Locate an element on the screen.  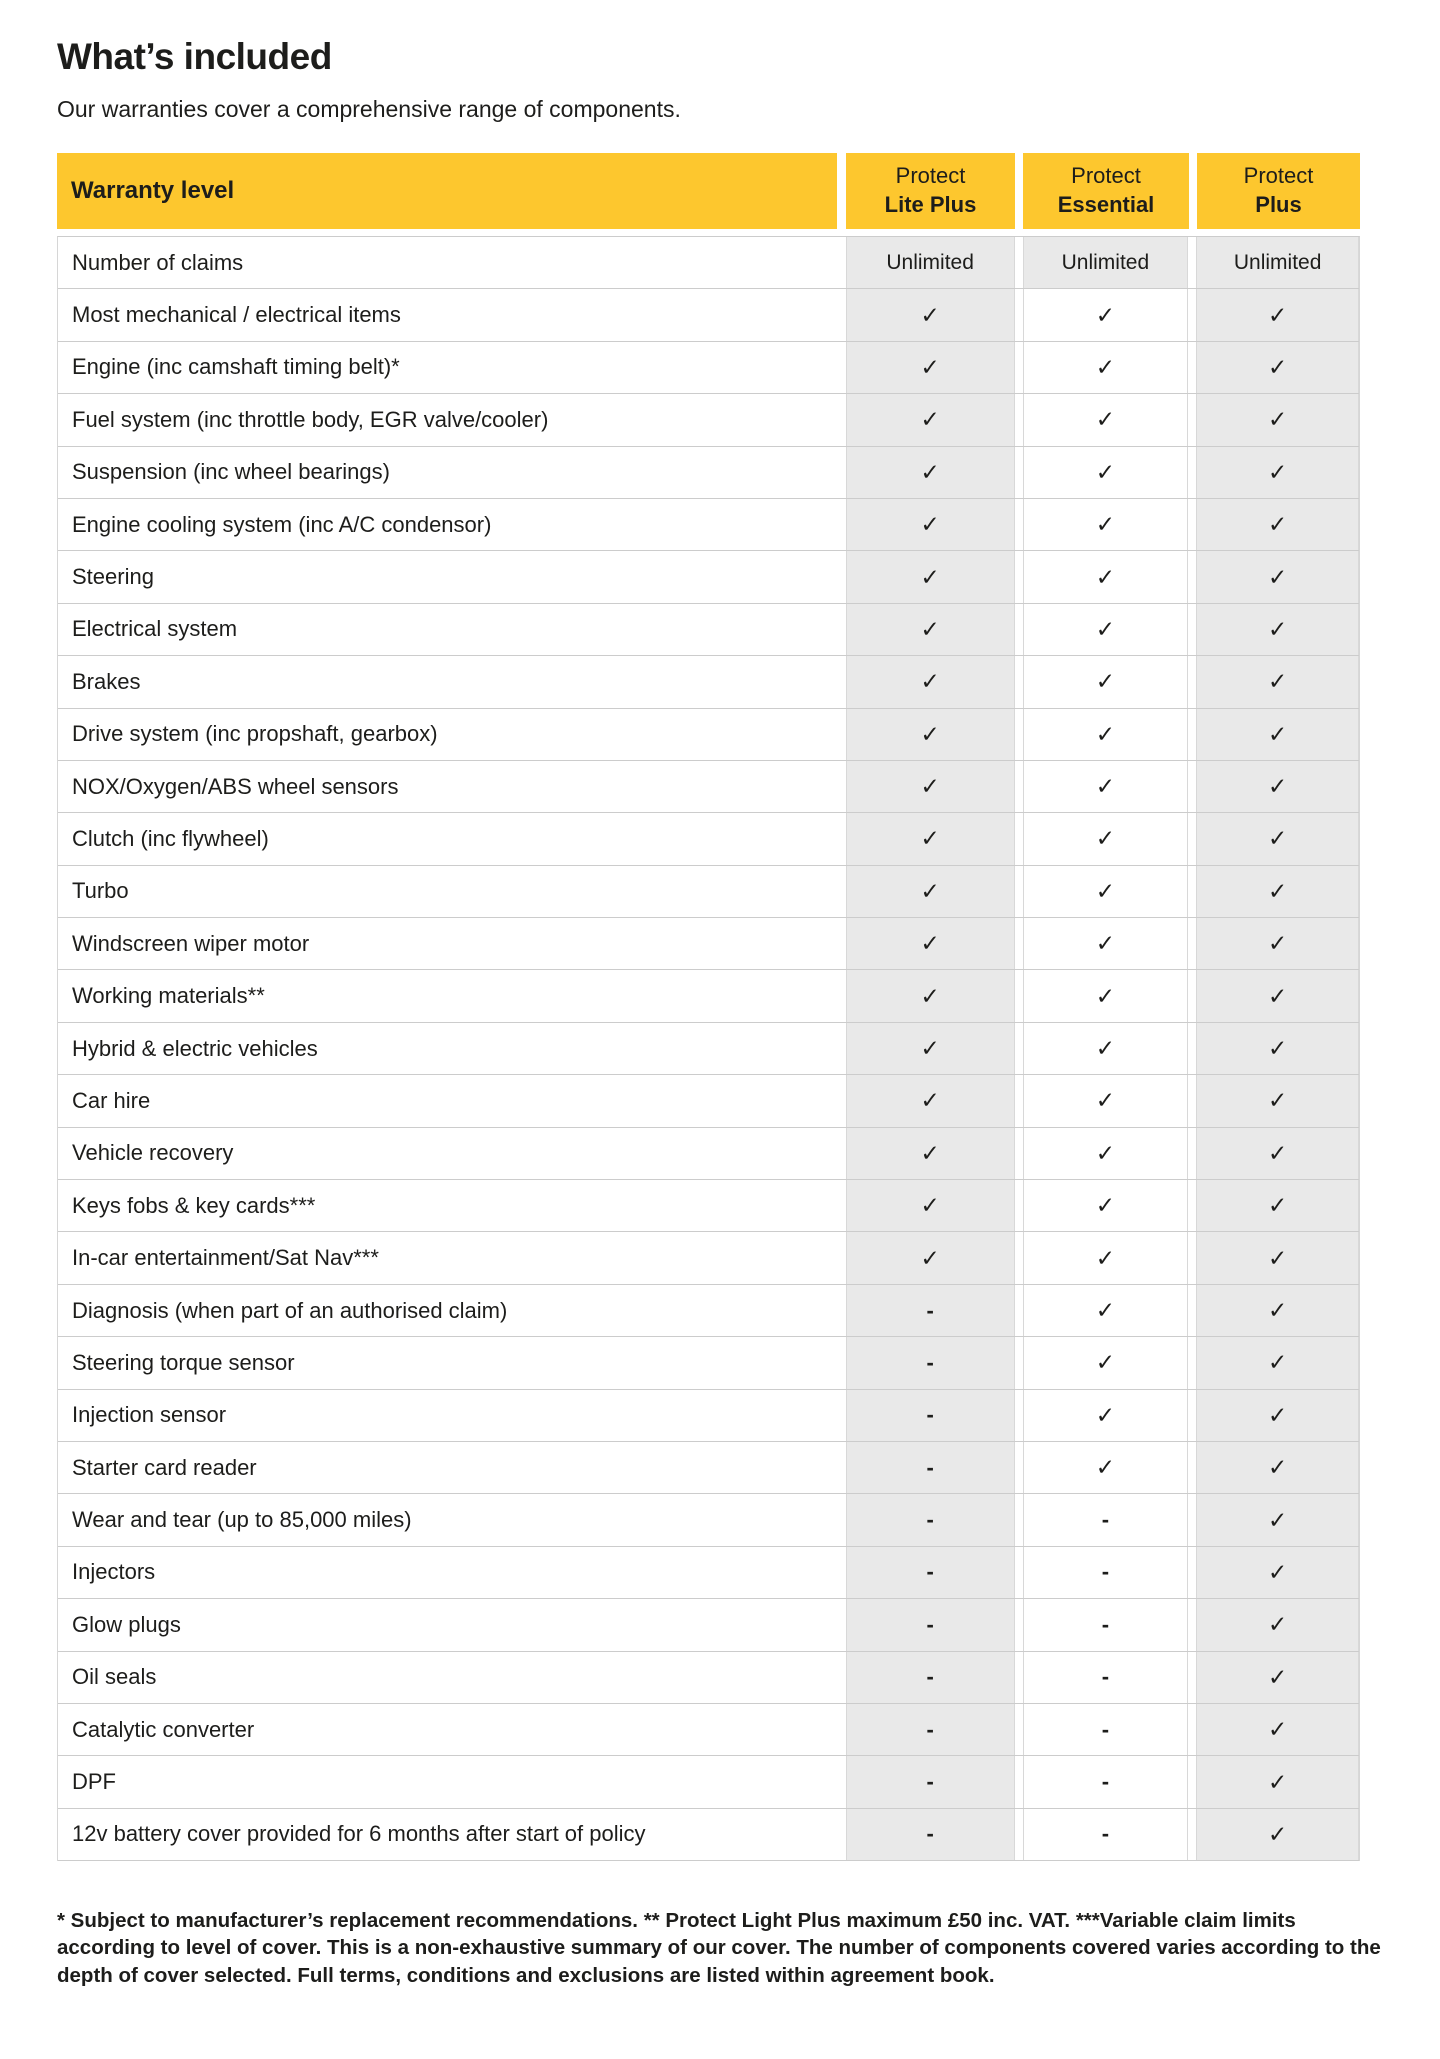
column-header-label: Warranty level is located at coordinates (153, 190).